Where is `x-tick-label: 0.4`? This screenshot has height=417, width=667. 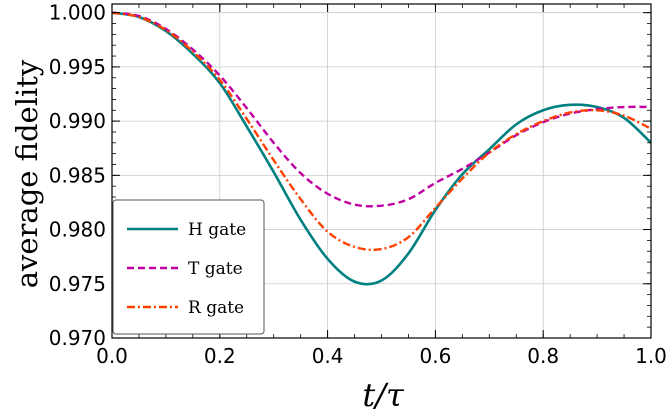 x-tick-label: 0.4 is located at coordinates (328, 356).